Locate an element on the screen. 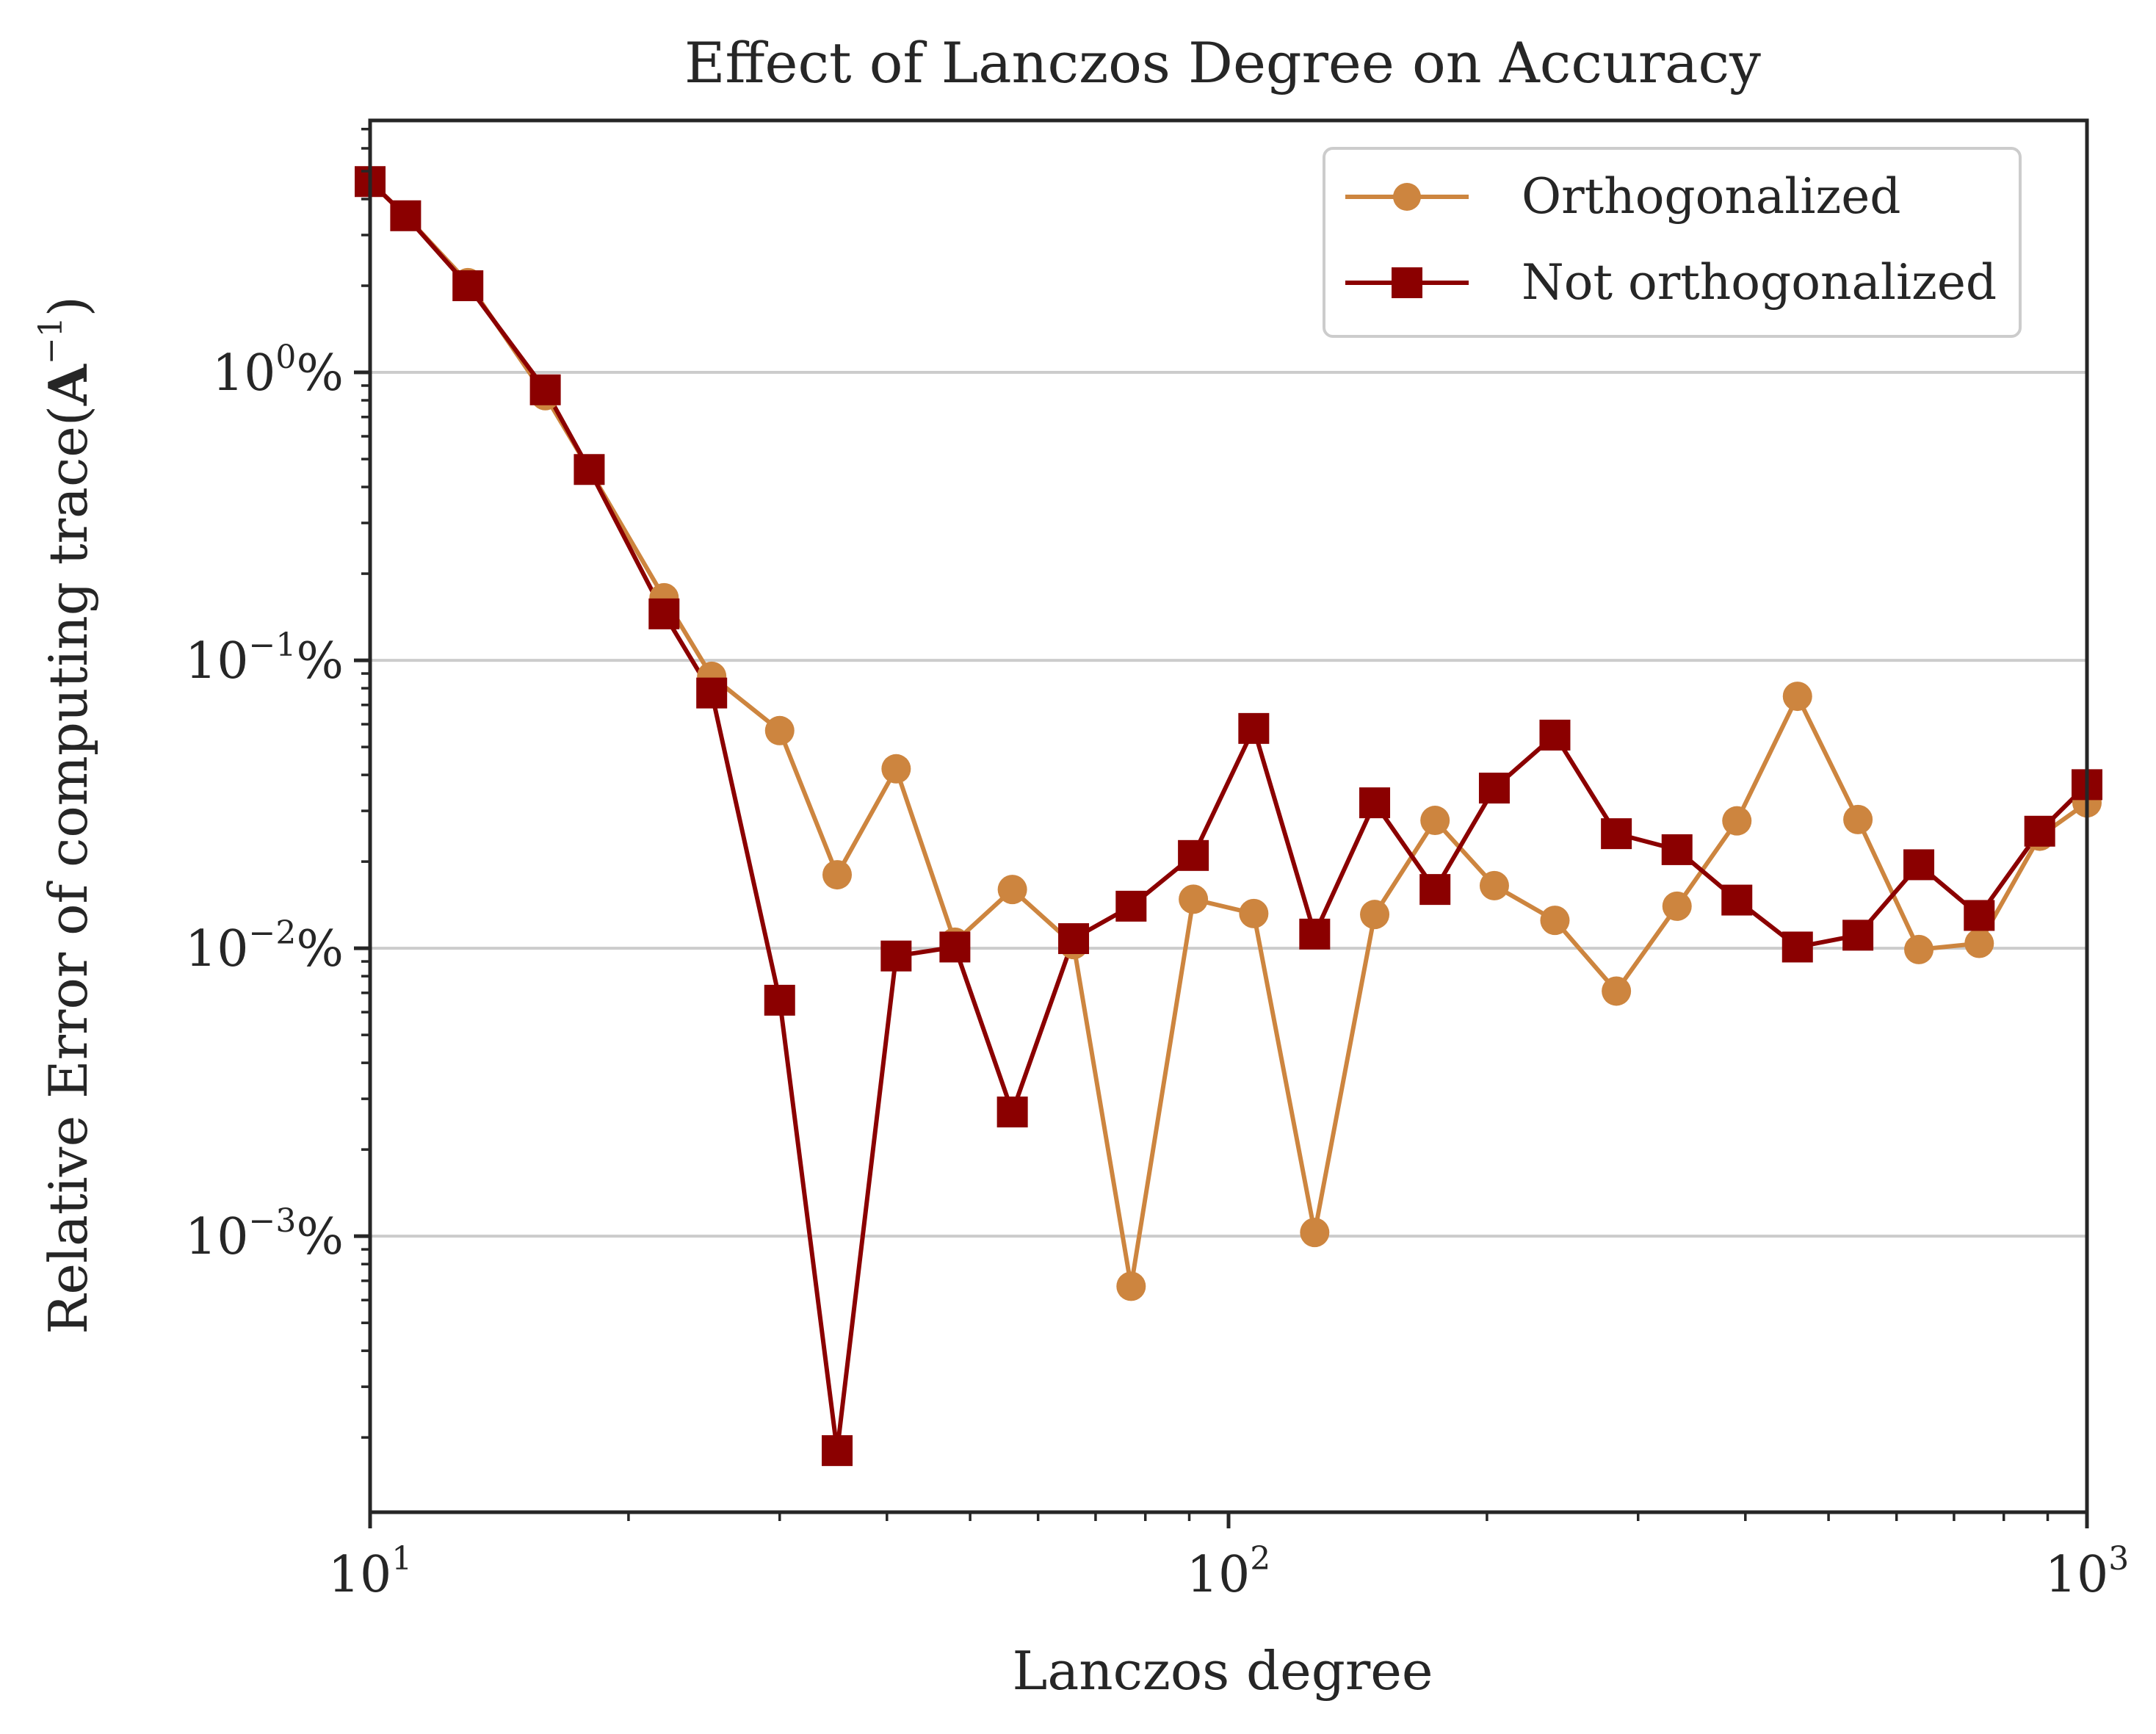  x-axis-ticks: 101 102 103 is located at coordinates (1229, 1558).